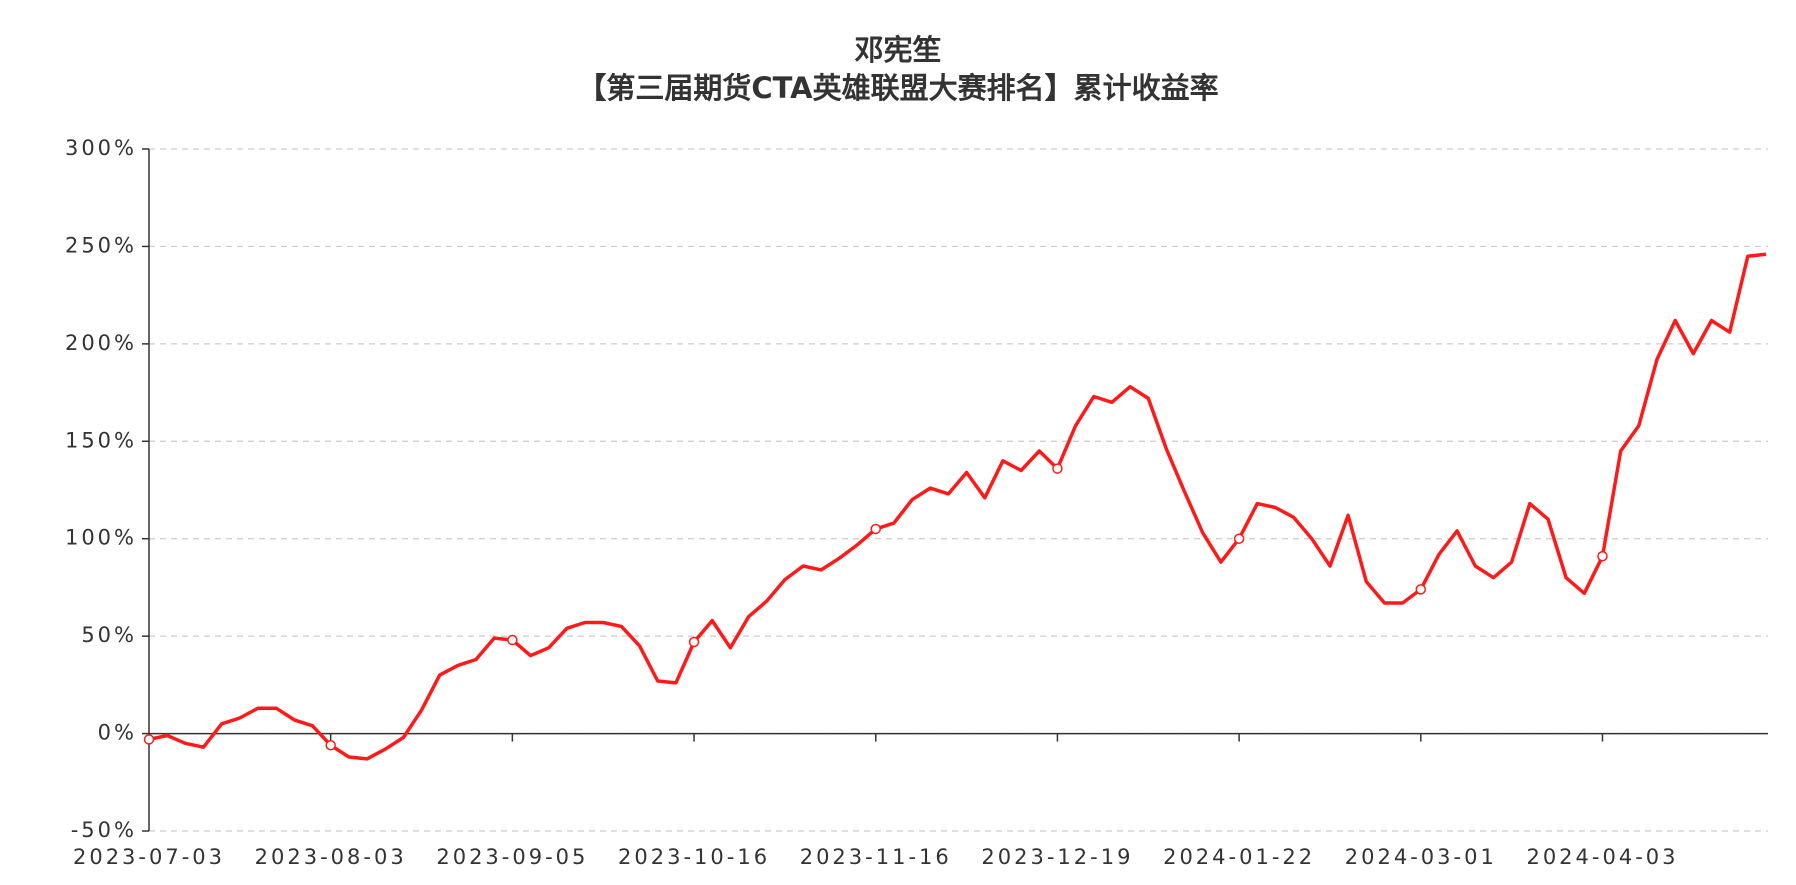 The height and width of the screenshot is (885, 1796). I want to click on x-tick-label: 2024-03-01, so click(1421, 857).